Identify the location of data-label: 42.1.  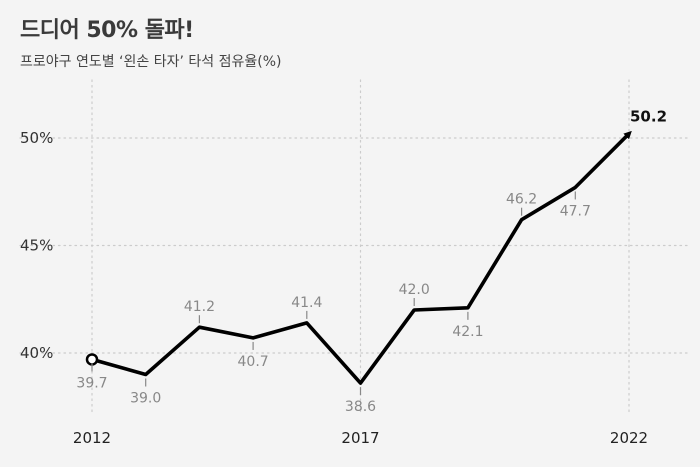
(467, 332).